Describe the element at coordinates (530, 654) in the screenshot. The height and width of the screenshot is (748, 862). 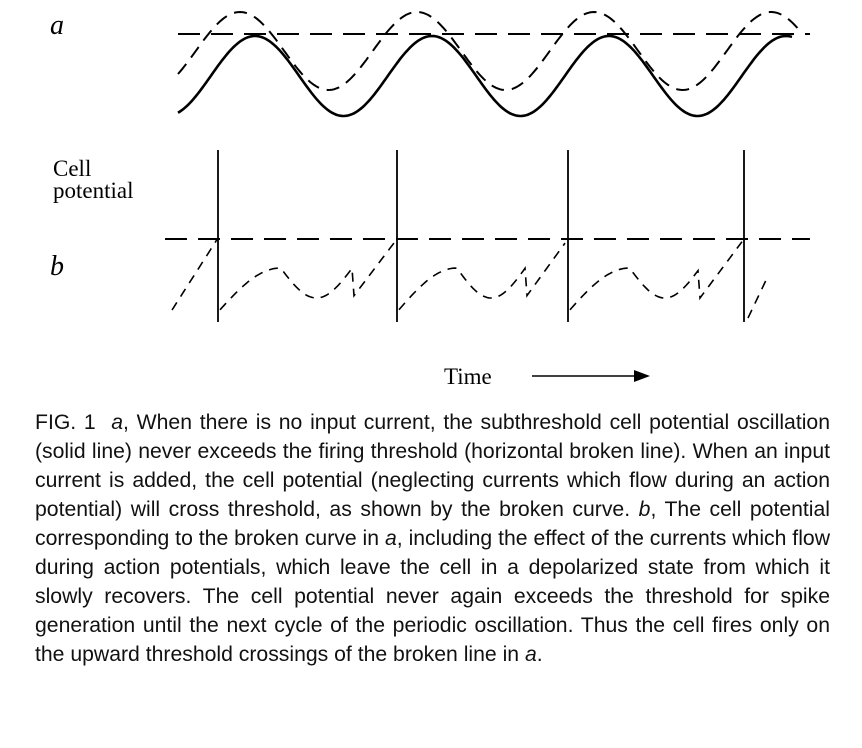
I see `caption-a-end: a` at that location.